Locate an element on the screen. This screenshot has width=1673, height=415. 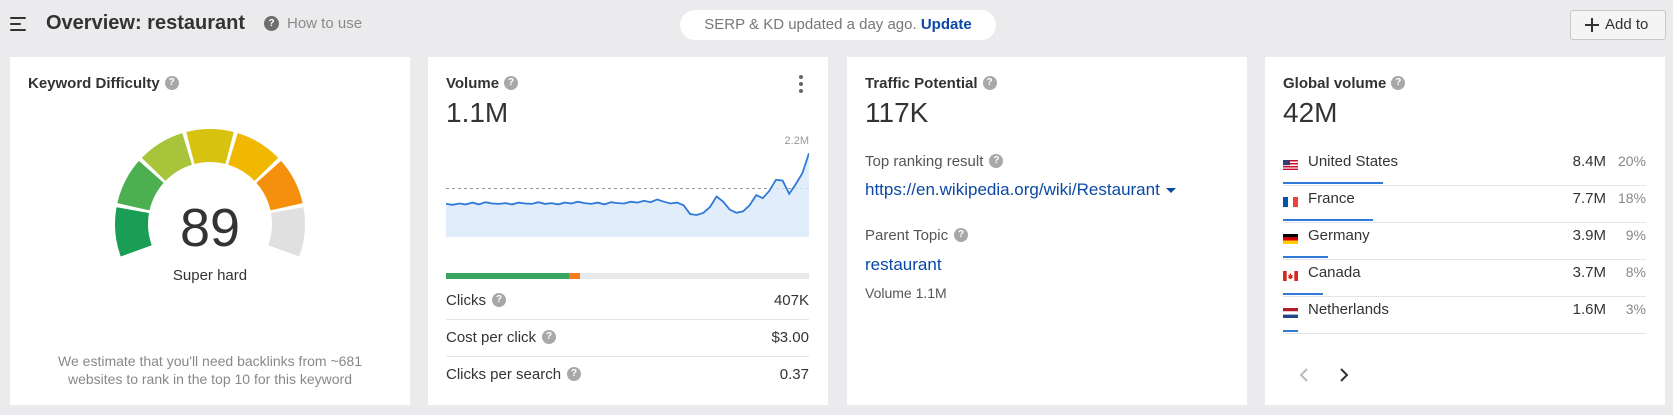
add-to-button: Add to is located at coordinates (1618, 25).